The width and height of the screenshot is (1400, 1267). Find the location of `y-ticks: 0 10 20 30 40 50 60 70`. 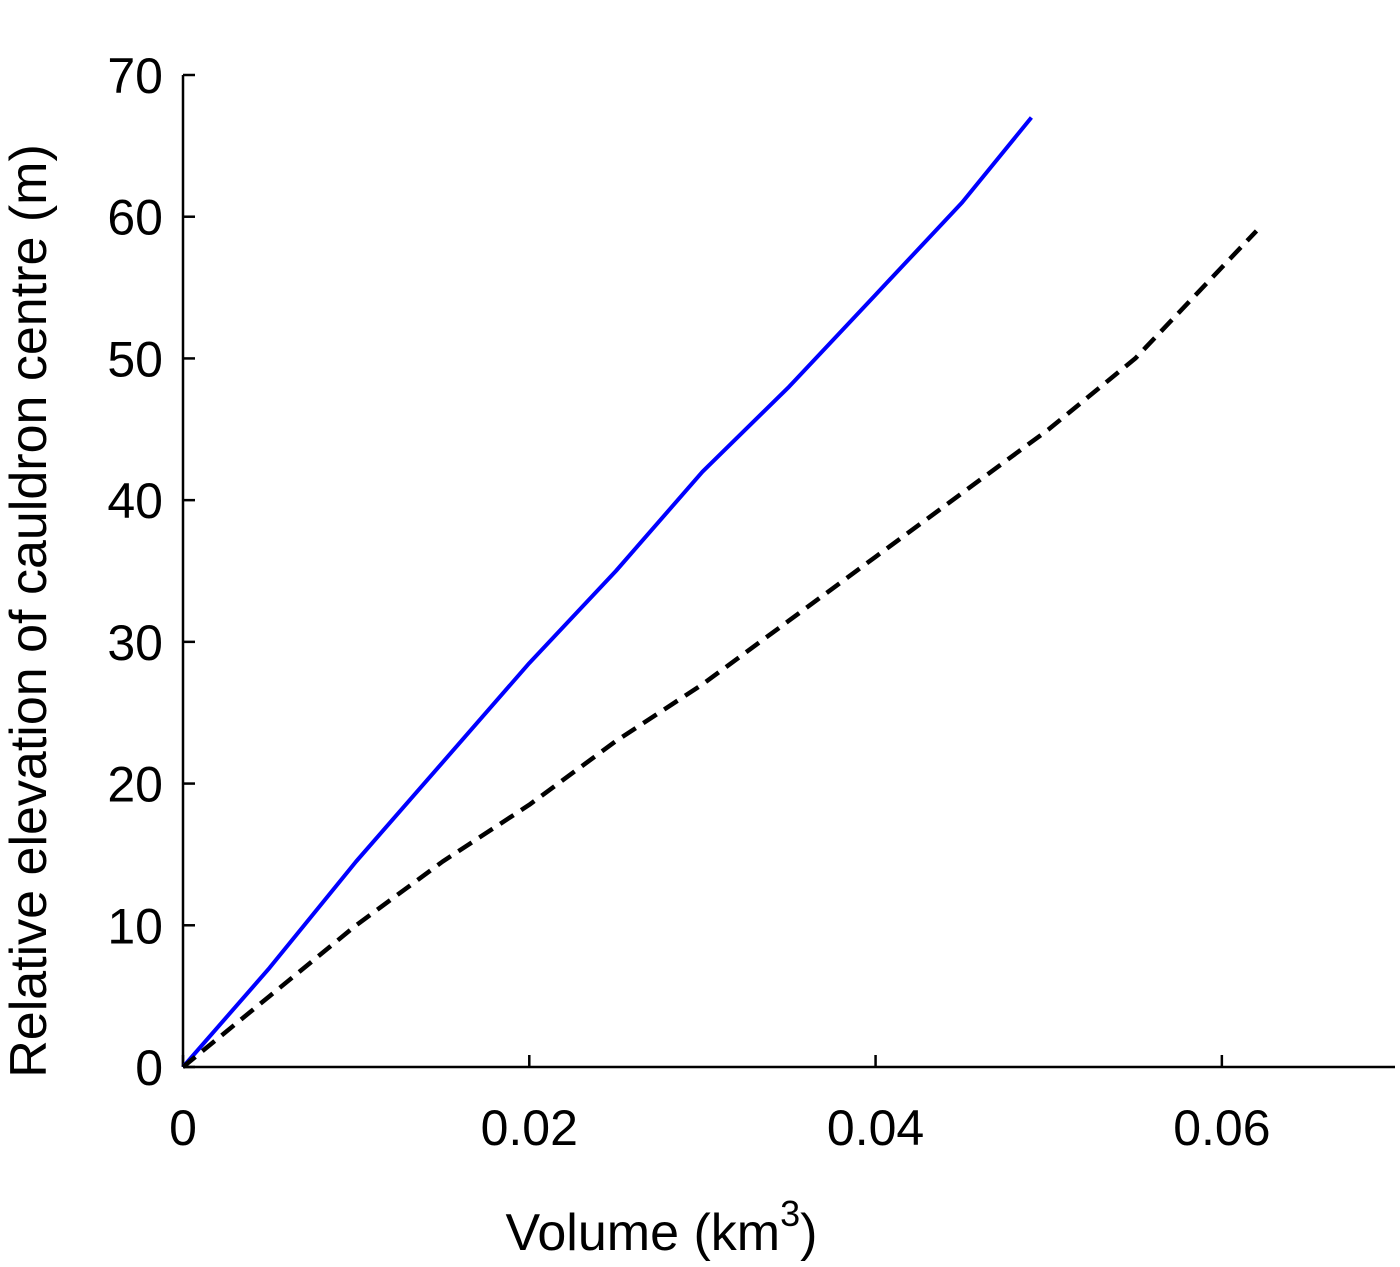

y-ticks: 0 10 20 30 40 50 60 70 is located at coordinates (151, 572).